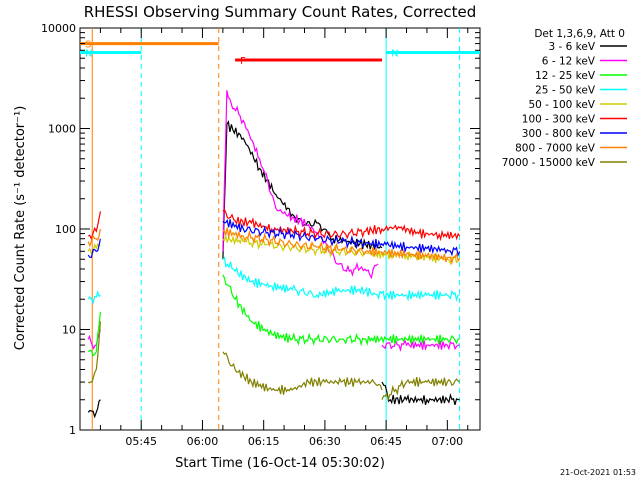 The height and width of the screenshot is (480, 640). I want to click on timestamp-footer: 21-Oct-2021 01:53, so click(598, 472).